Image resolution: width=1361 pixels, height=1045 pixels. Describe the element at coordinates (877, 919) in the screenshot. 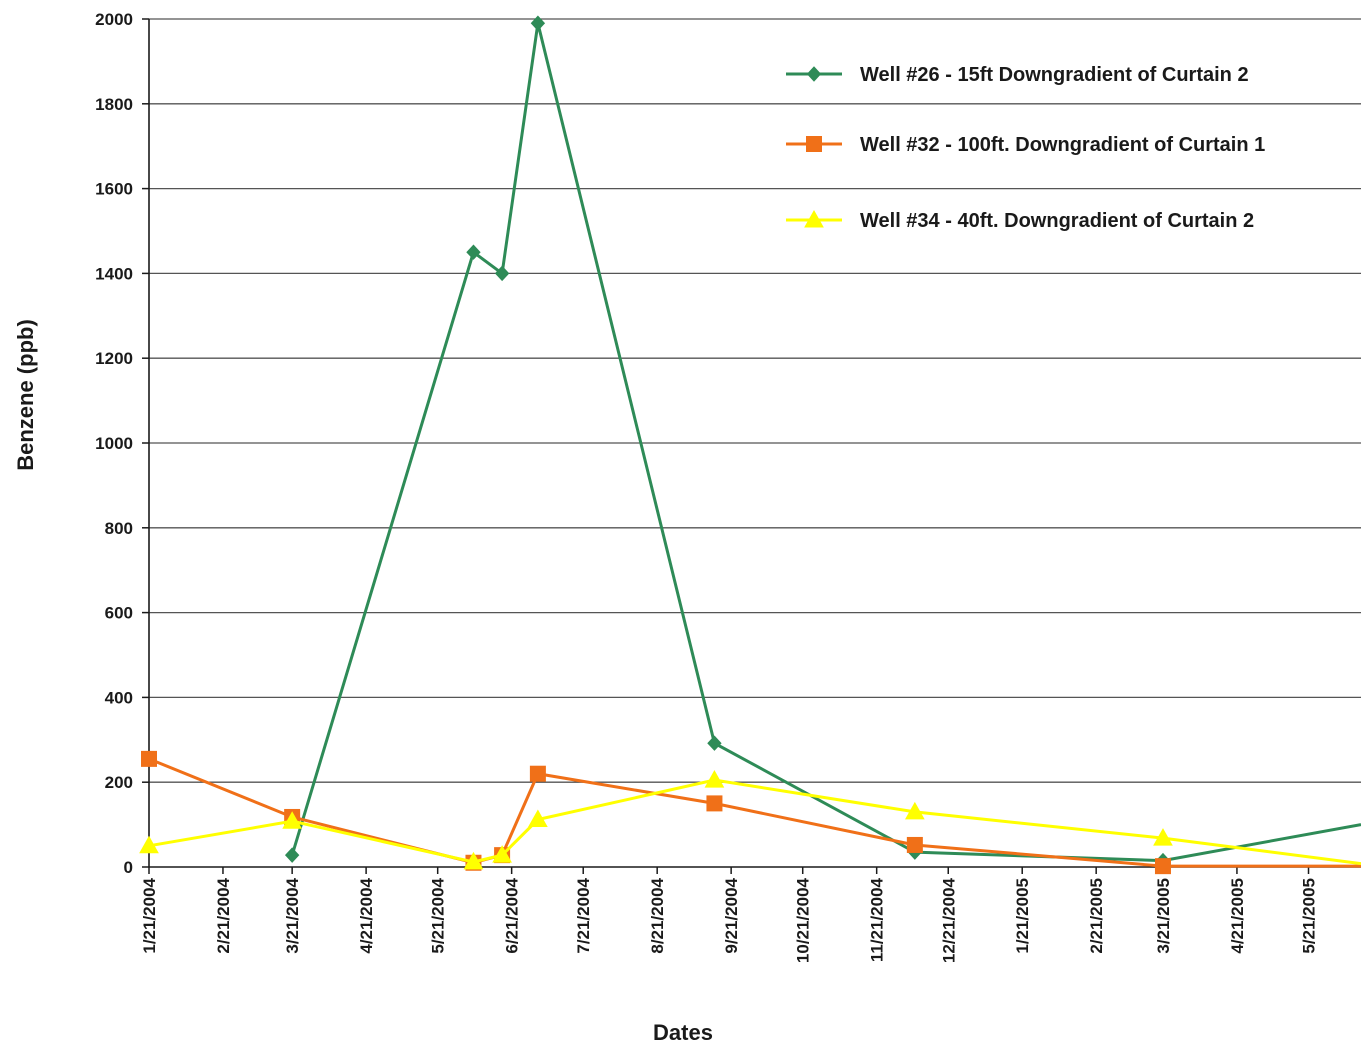

I see `x-tick-label: 11/21/2004` at that location.